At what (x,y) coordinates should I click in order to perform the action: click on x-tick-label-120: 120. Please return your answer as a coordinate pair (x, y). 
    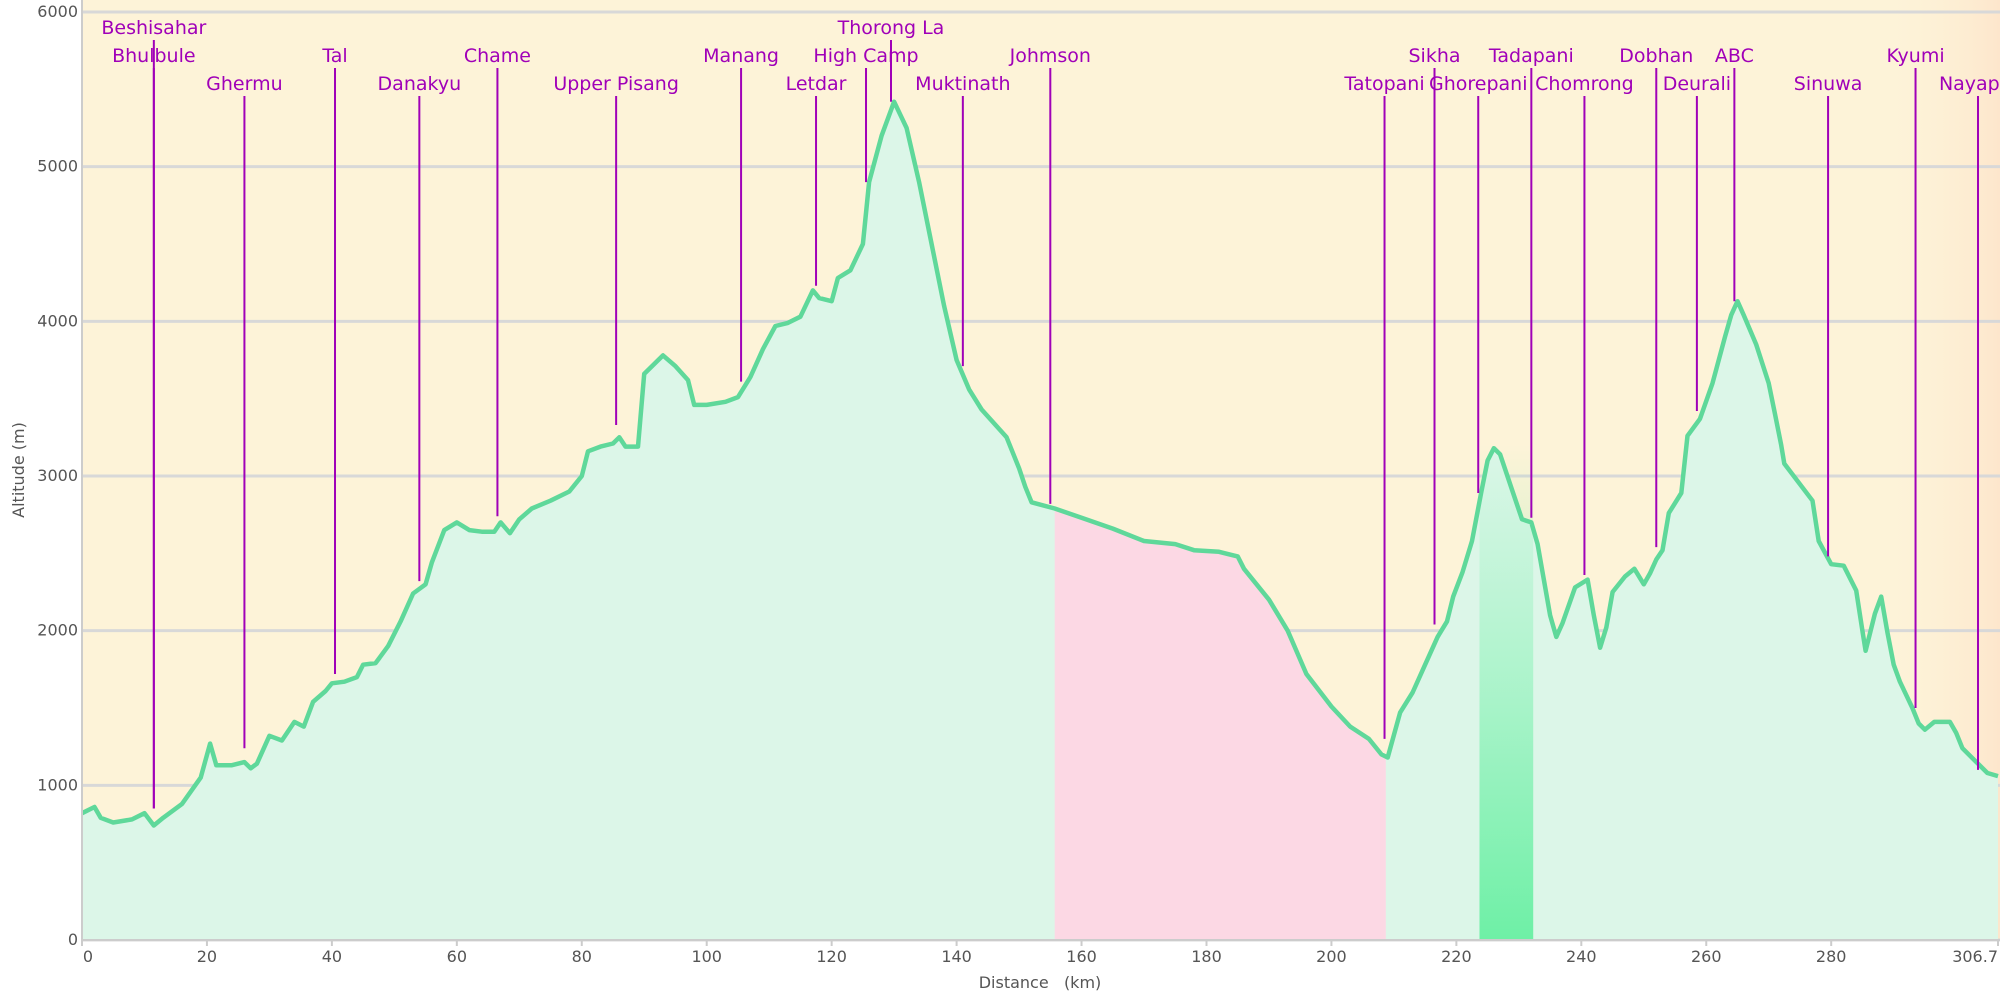
    Looking at the image, I should click on (831, 956).